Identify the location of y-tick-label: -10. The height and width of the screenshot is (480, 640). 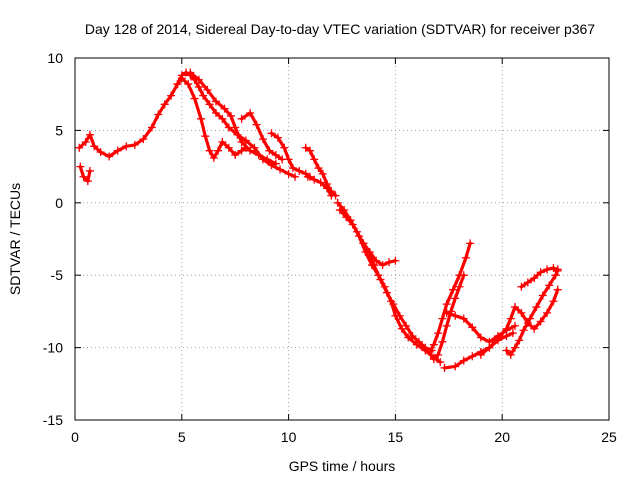
(53, 348).